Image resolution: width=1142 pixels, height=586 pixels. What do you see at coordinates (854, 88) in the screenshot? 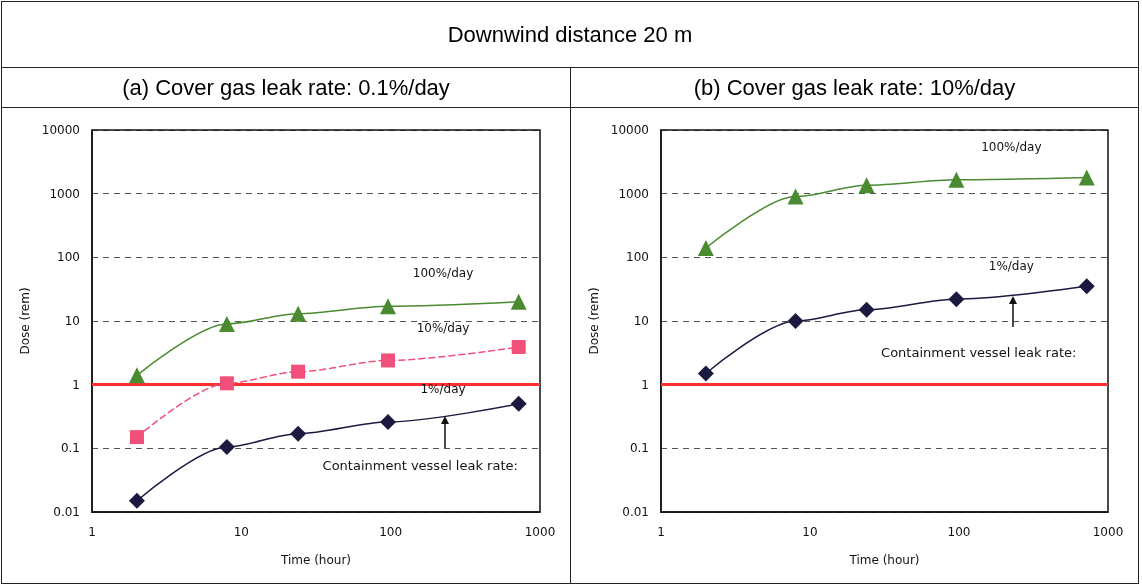
I see `chart-subtitle: (b) Cover gas leak rate: 10%/day` at bounding box center [854, 88].